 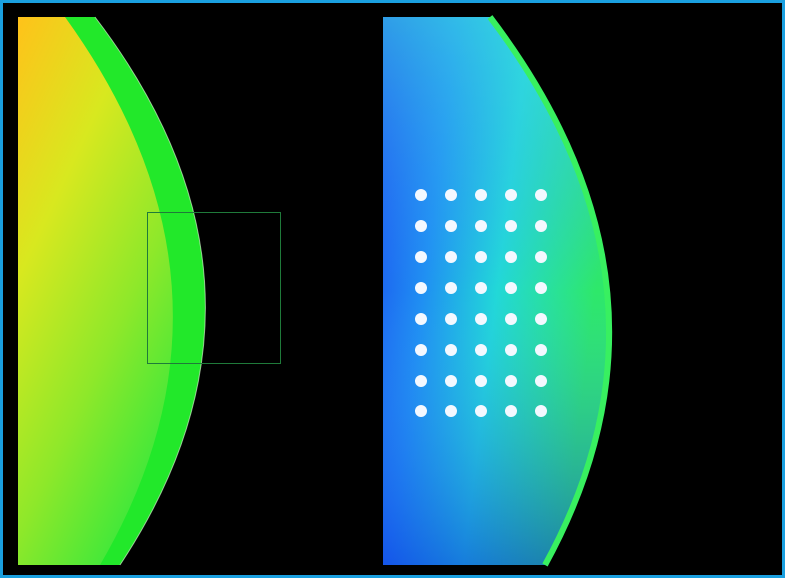 I want to click on dot-grid, so click(x=481, y=303).